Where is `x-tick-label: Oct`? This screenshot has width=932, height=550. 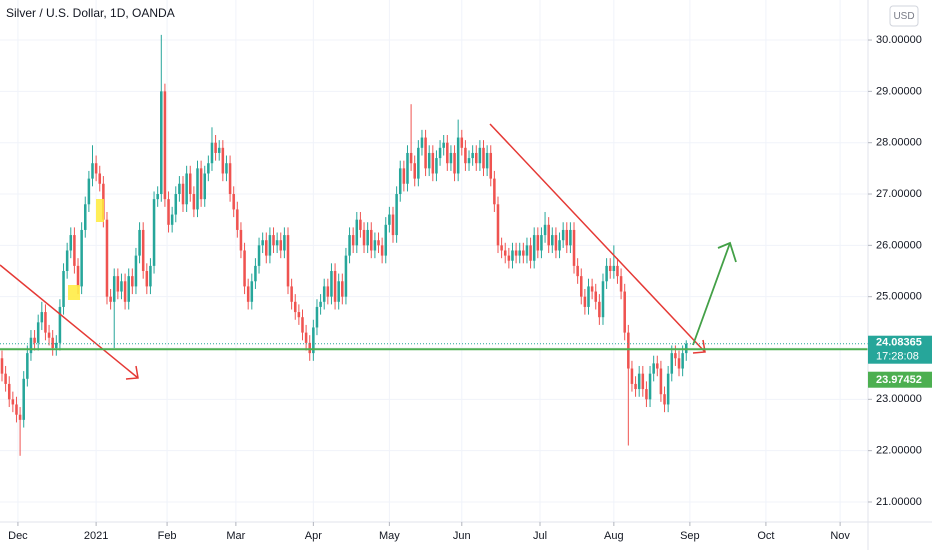 x-tick-label: Oct is located at coordinates (765, 536).